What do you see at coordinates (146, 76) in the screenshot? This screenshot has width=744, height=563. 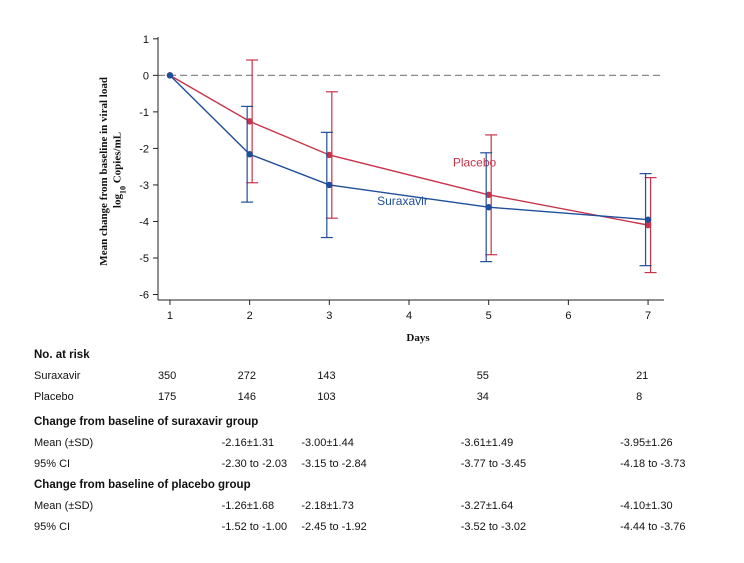 I see `y-tick-label: 0` at bounding box center [146, 76].